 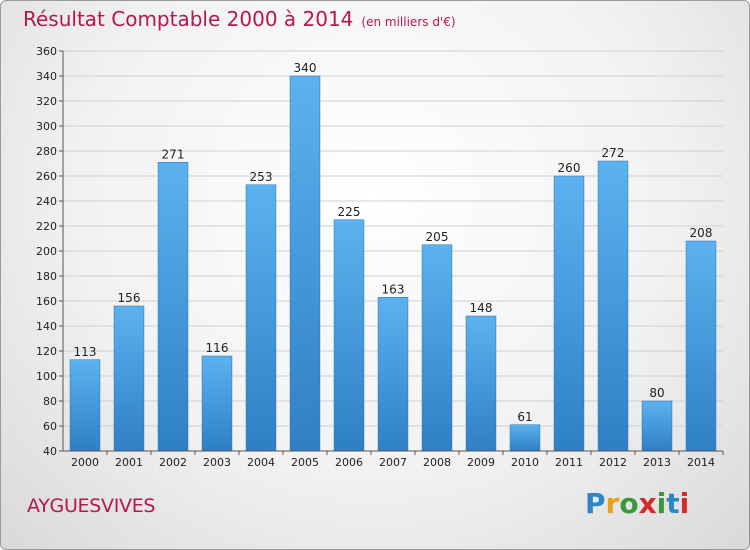 I want to click on data-label: 205, so click(x=437, y=237).